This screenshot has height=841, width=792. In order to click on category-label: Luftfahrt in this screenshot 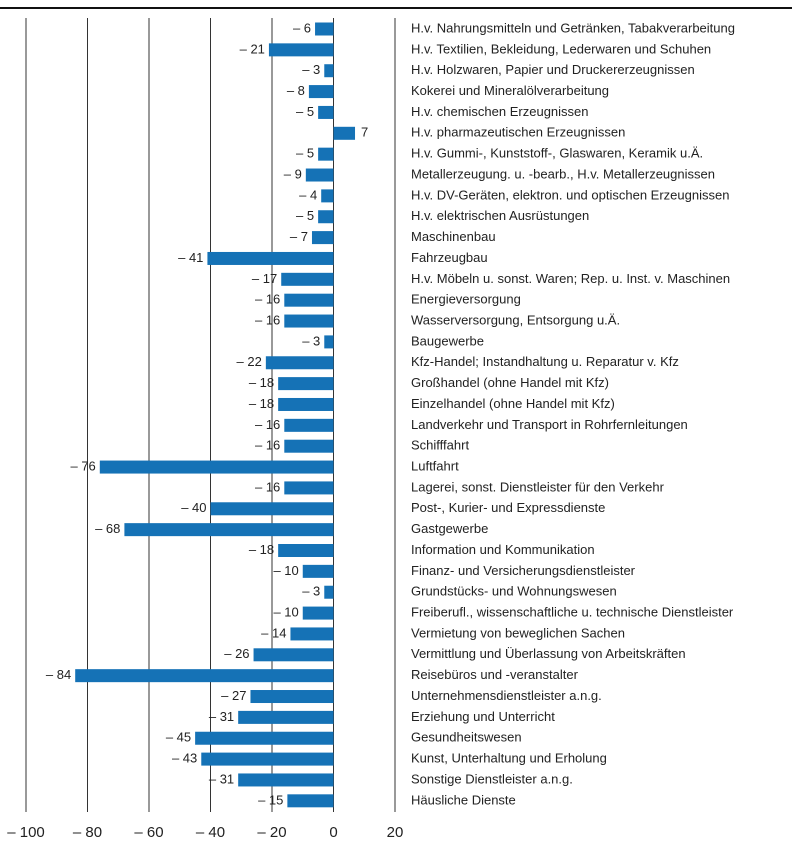, I will do `click(435, 465)`.